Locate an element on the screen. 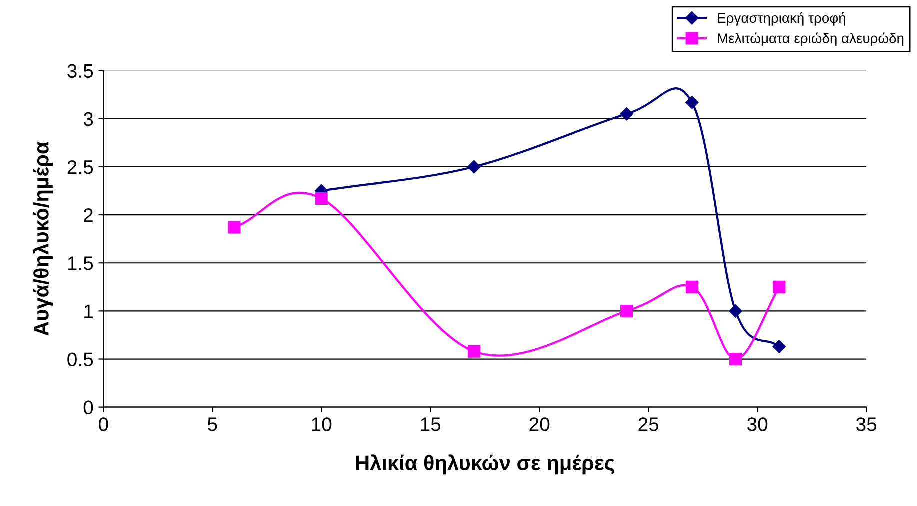  x-tick-label: 30 is located at coordinates (758, 425).